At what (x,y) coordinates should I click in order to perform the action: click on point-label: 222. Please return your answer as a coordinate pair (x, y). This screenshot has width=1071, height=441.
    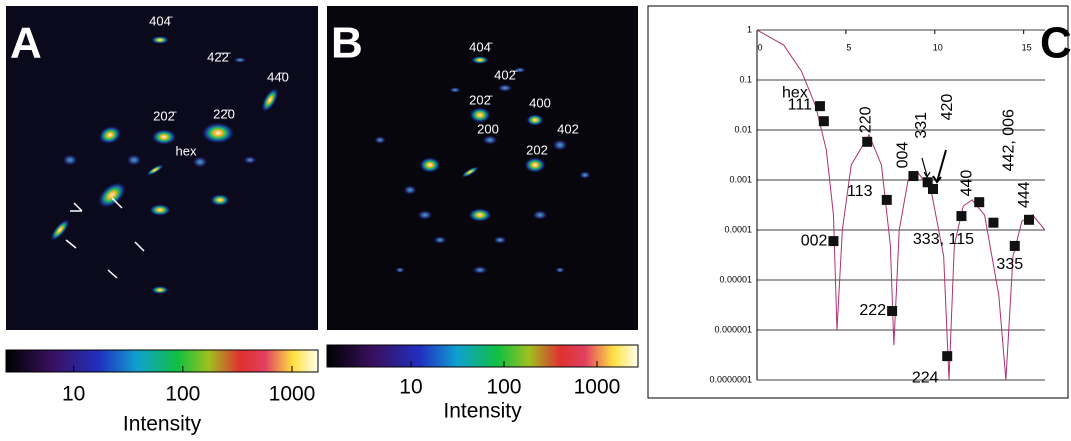
    Looking at the image, I should click on (872, 310).